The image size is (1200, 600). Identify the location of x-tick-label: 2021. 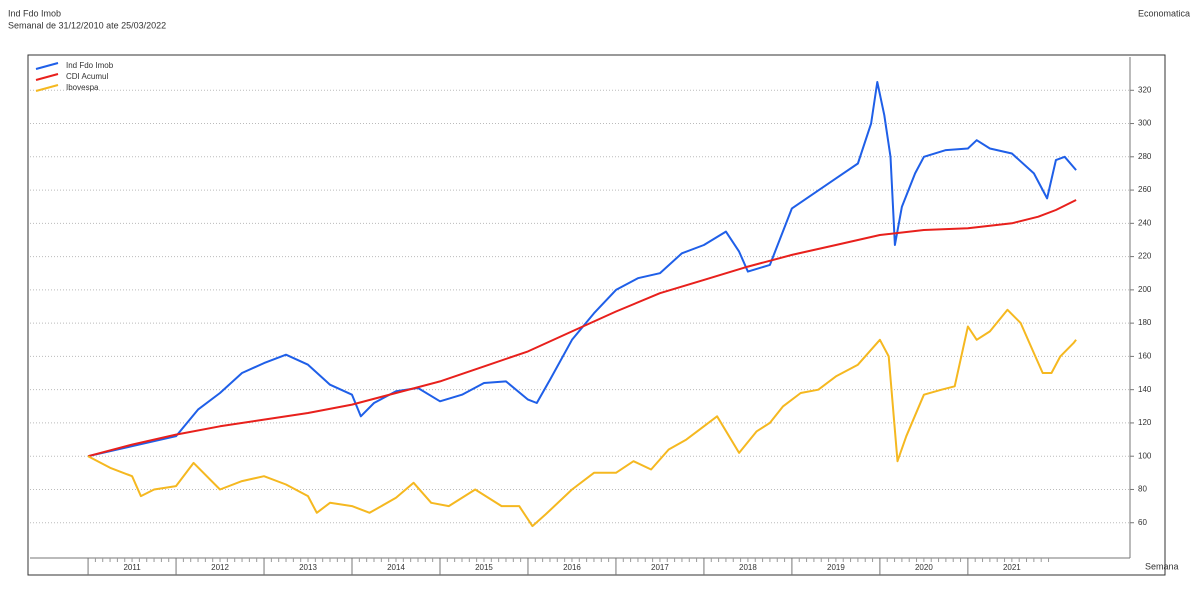
(1012, 567).